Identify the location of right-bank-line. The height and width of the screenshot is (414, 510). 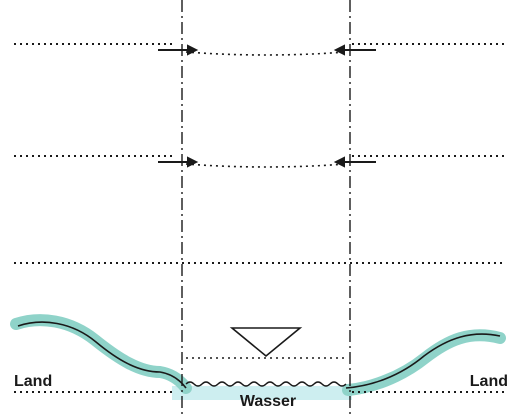
(423, 361).